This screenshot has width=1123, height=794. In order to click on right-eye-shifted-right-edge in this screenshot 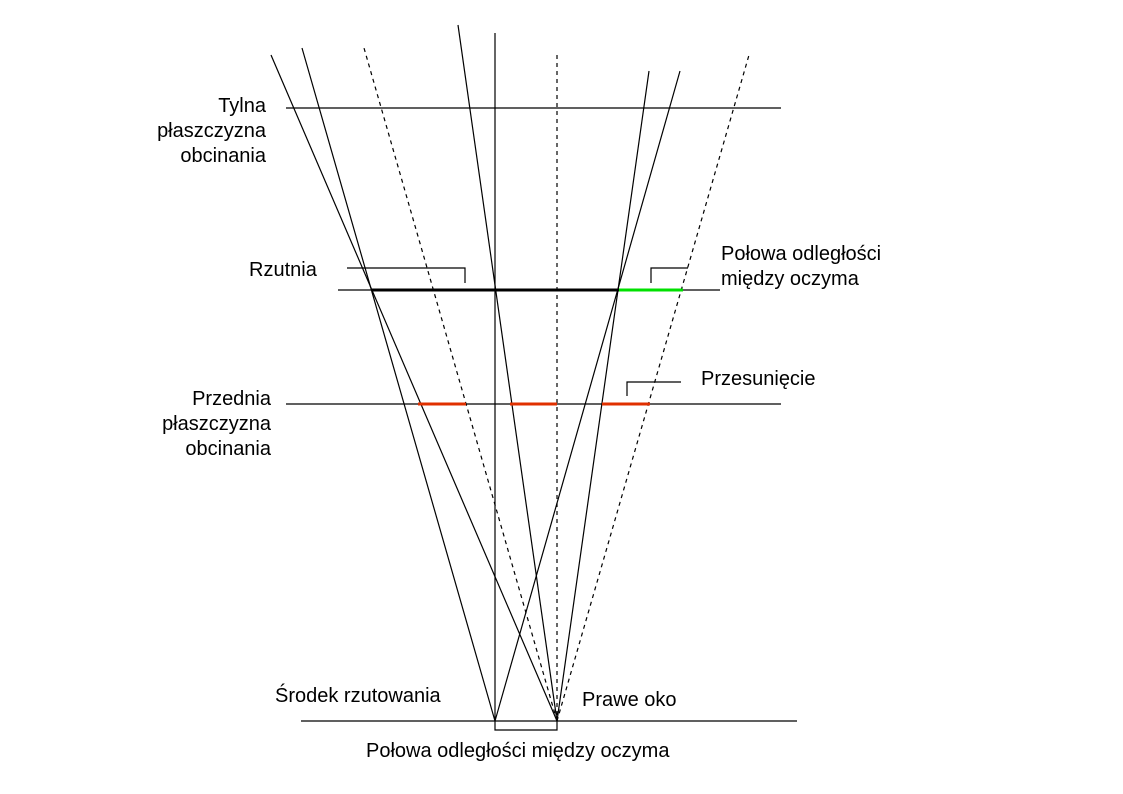, I will do `click(653, 388)`.